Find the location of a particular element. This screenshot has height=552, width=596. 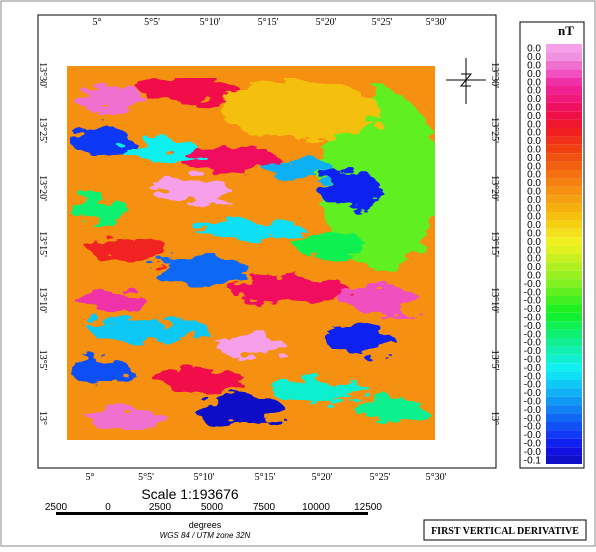

top-label: 5°20' is located at coordinates (326, 22).